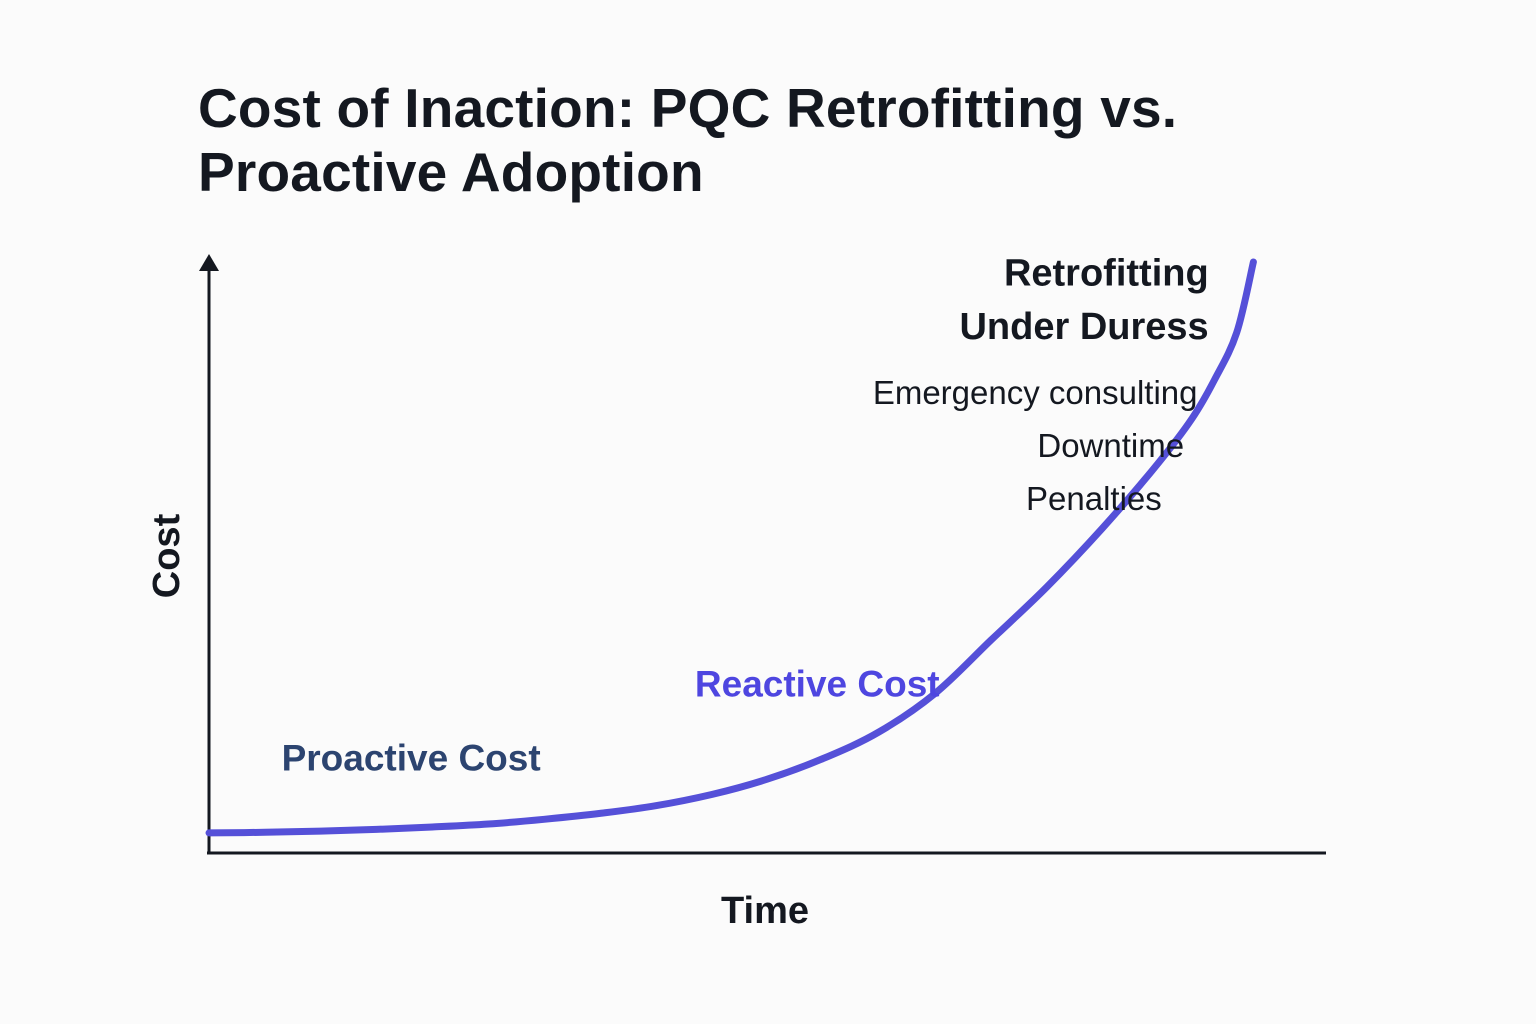 Image resolution: width=1536 pixels, height=1024 pixels. Describe the element at coordinates (1035, 392) in the screenshot. I see `annotation-emergency: Emergency consulting` at that location.